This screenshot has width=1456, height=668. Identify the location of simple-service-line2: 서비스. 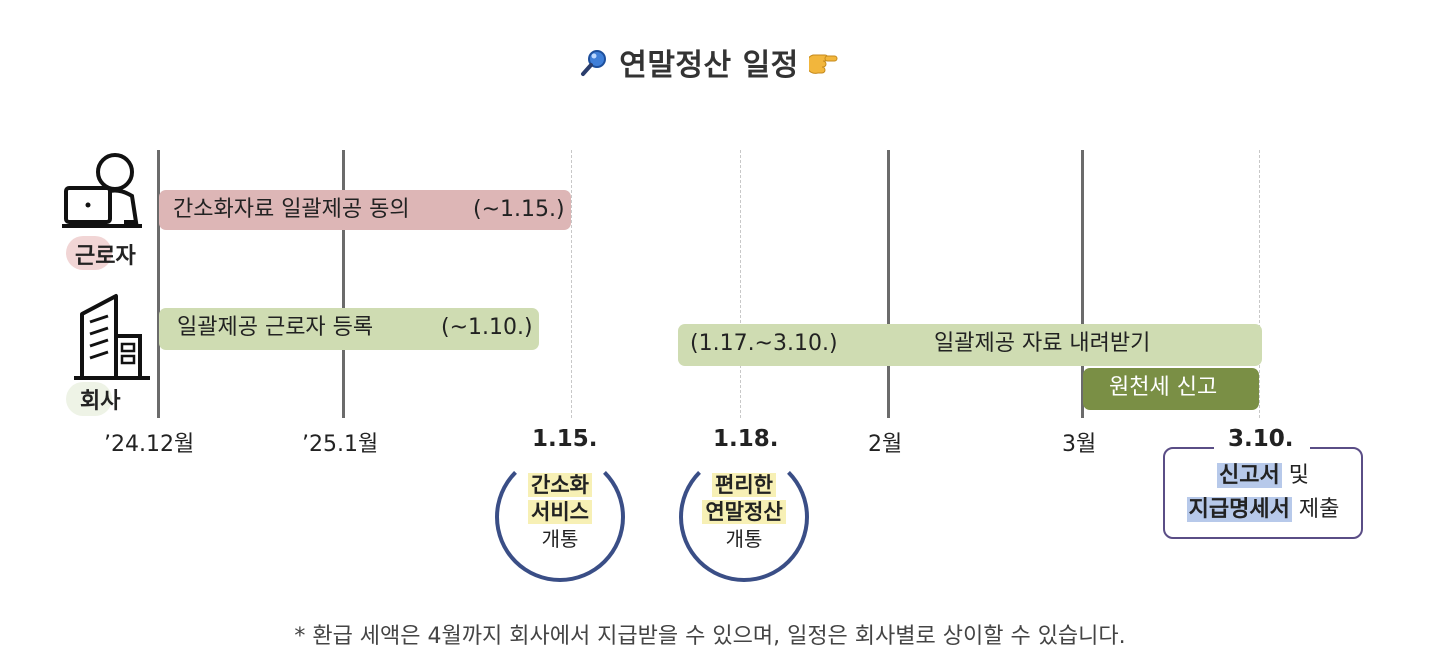
(560, 512).